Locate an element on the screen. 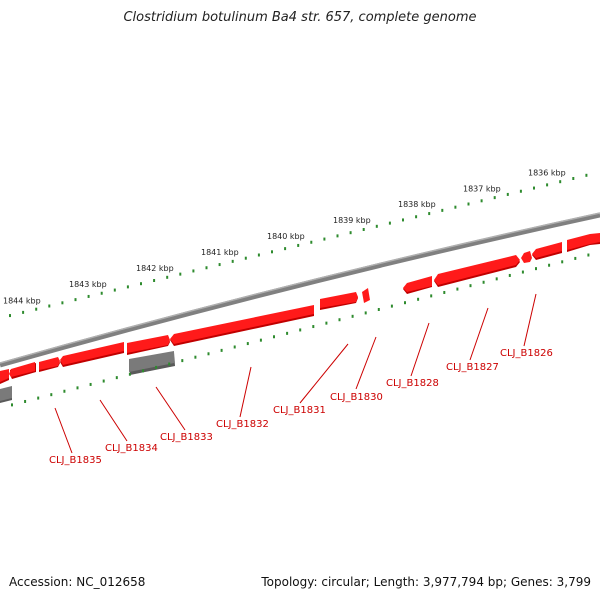 This screenshot has height=600, width=600. gene-label: CLJ_B1827 is located at coordinates (472, 367).